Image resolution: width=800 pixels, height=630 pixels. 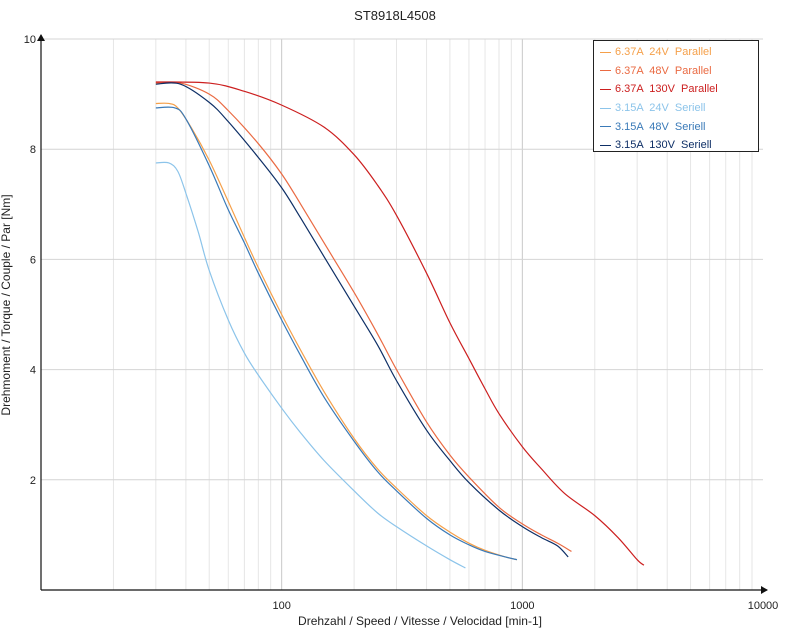 I want to click on x-tick-label: 100, so click(x=281, y=606).